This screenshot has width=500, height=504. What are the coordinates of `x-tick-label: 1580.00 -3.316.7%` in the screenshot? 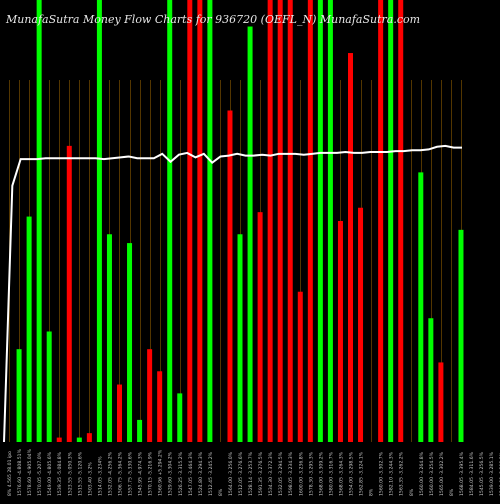 It's located at (331, 473).